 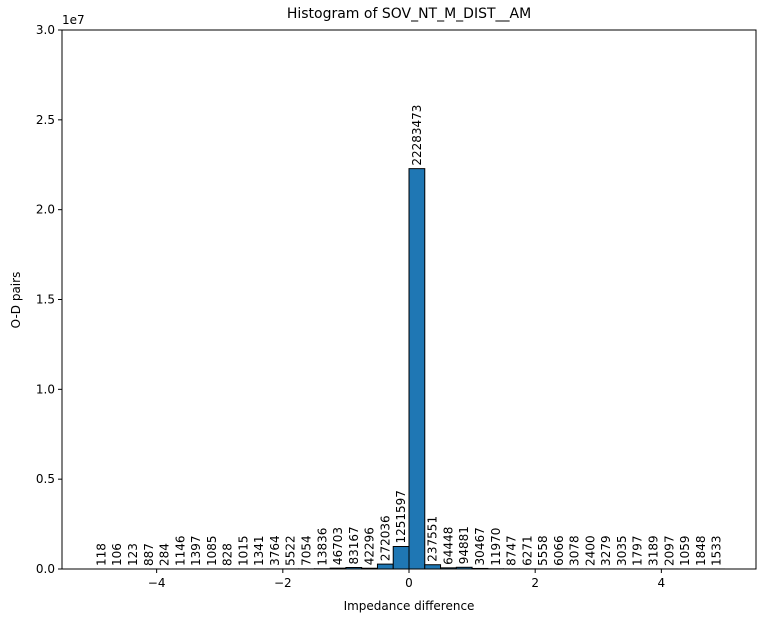 What do you see at coordinates (622, 550) in the screenshot?
I see `data-label: 3035` at bounding box center [622, 550].